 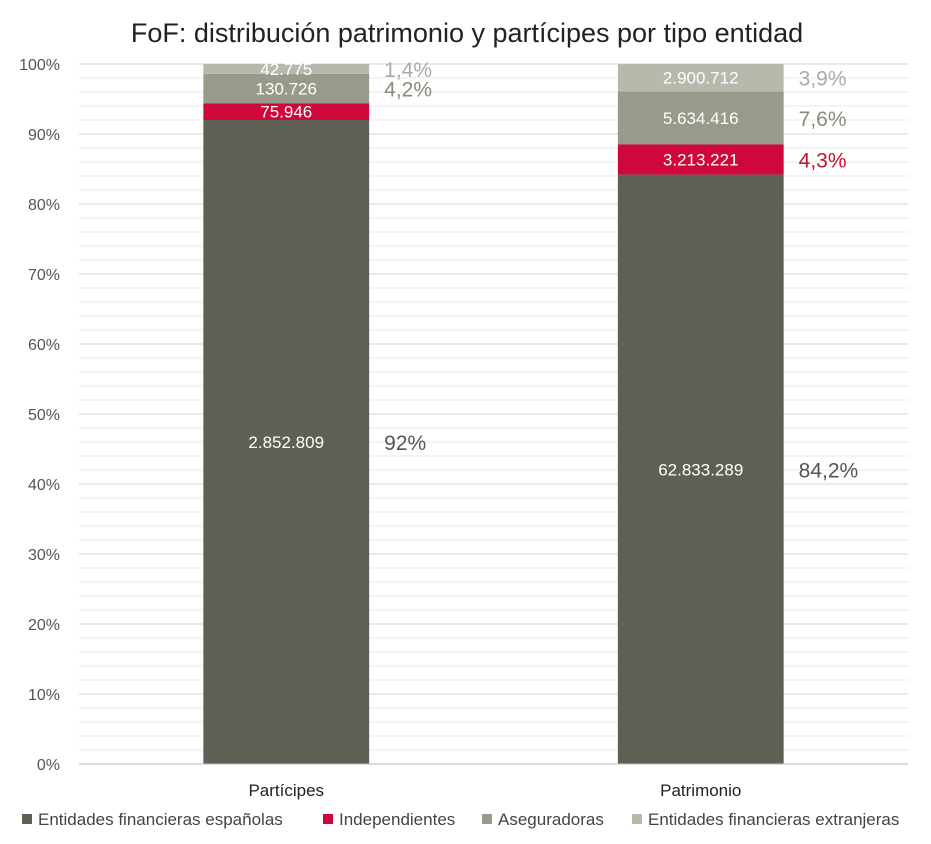 What do you see at coordinates (823, 161) in the screenshot?
I see `bar-percent-label: 4,3%` at bounding box center [823, 161].